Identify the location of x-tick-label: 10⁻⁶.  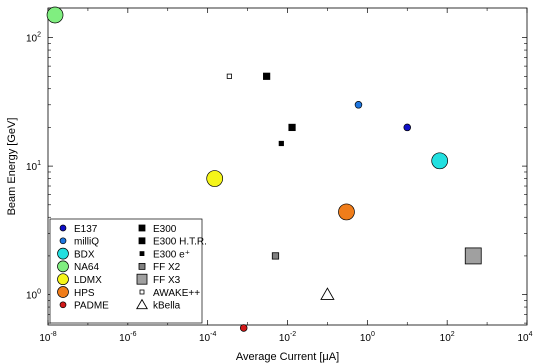
(127, 337).